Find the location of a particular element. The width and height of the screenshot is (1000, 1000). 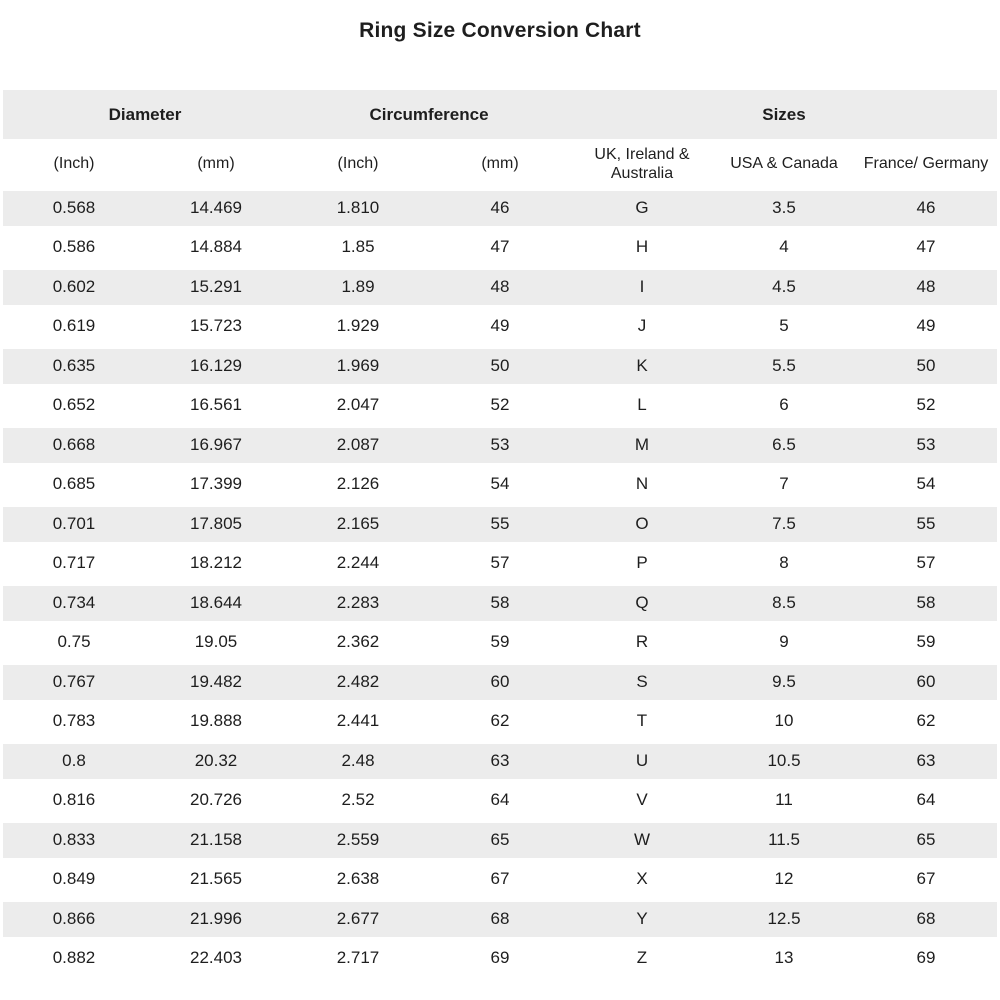

table-cell: 14.469 is located at coordinates (216, 208).